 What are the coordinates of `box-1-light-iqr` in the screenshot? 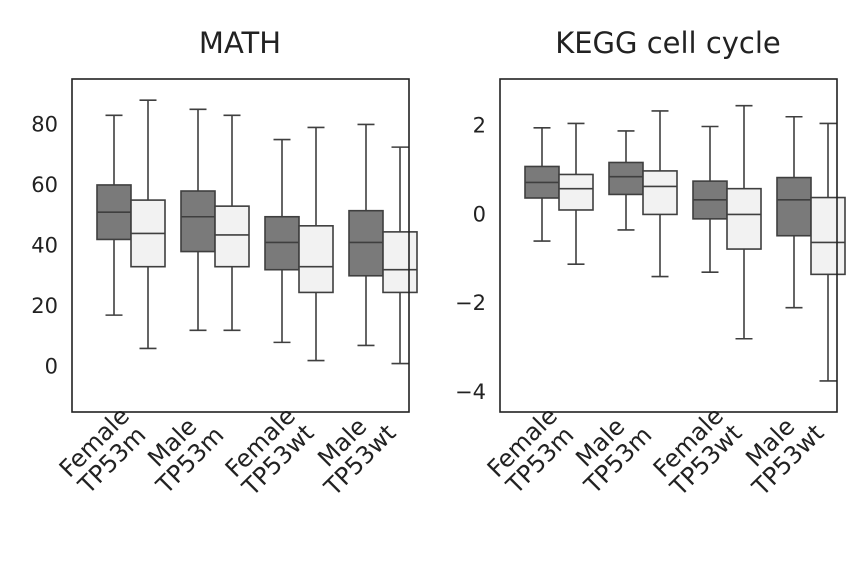 It's located at (576, 192).